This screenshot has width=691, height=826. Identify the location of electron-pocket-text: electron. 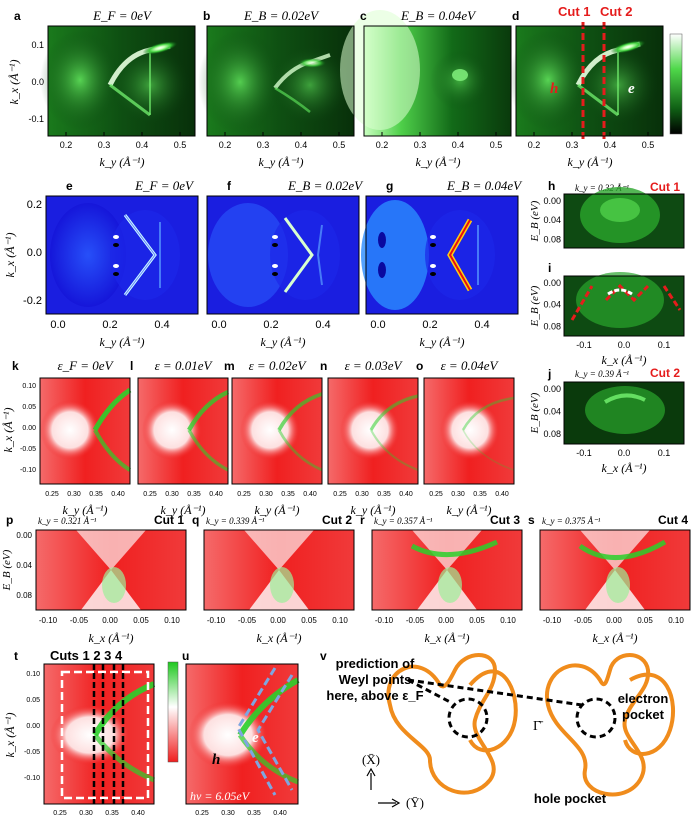
(643, 698).